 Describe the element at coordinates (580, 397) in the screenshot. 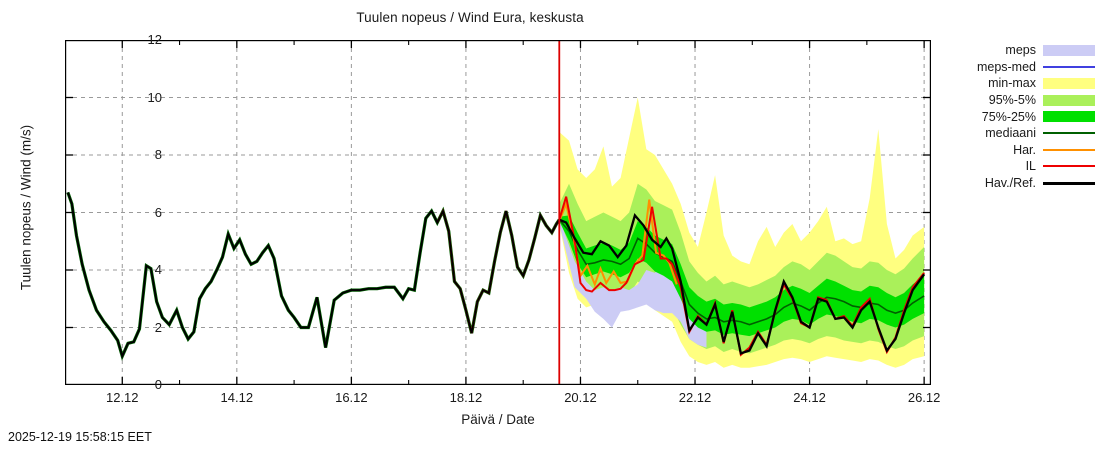

I see `x-tick-label: 20.12` at that location.